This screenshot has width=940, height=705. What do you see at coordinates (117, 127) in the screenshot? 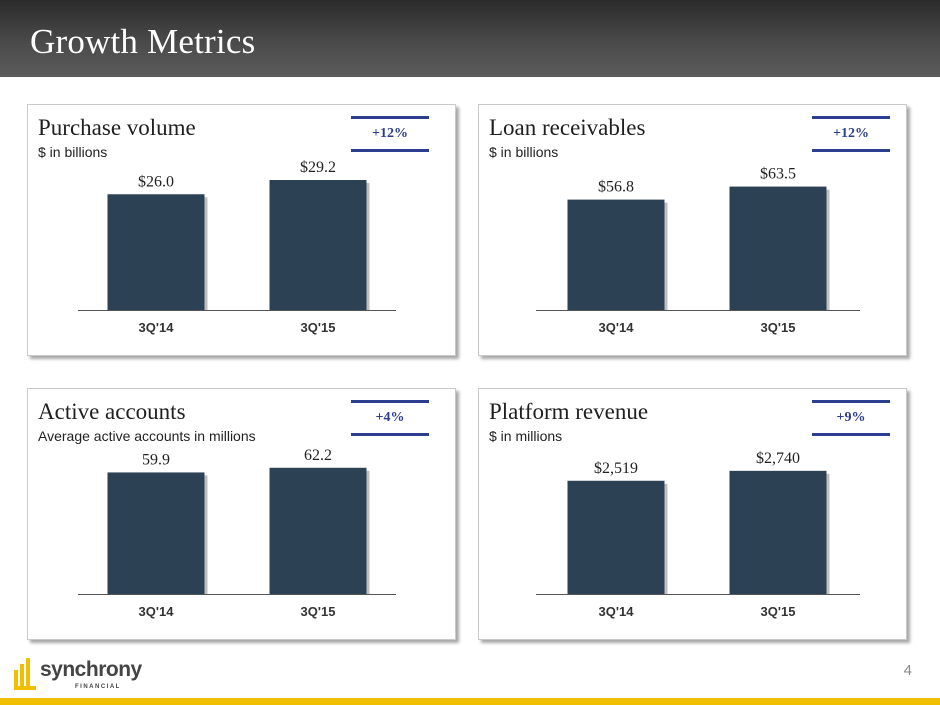
I see `panel-title: Purchase volume` at bounding box center [117, 127].